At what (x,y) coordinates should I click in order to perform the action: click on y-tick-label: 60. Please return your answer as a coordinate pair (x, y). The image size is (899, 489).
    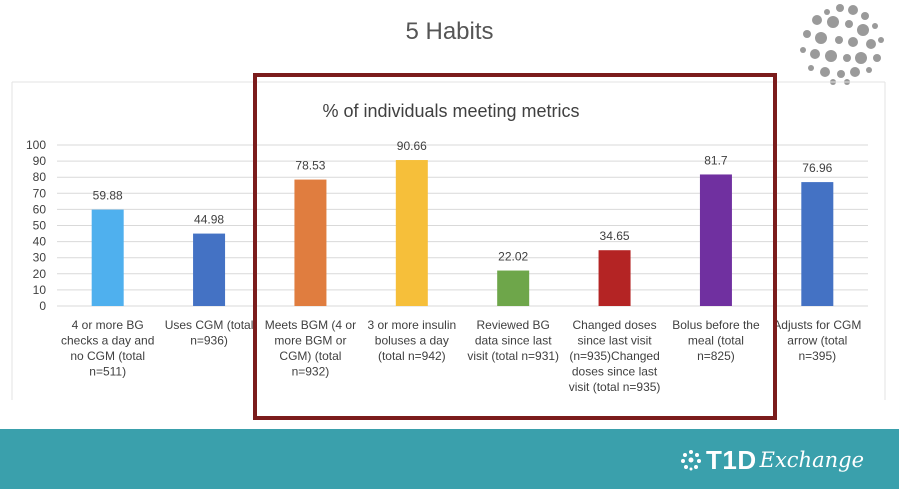
    Looking at the image, I should click on (40, 209).